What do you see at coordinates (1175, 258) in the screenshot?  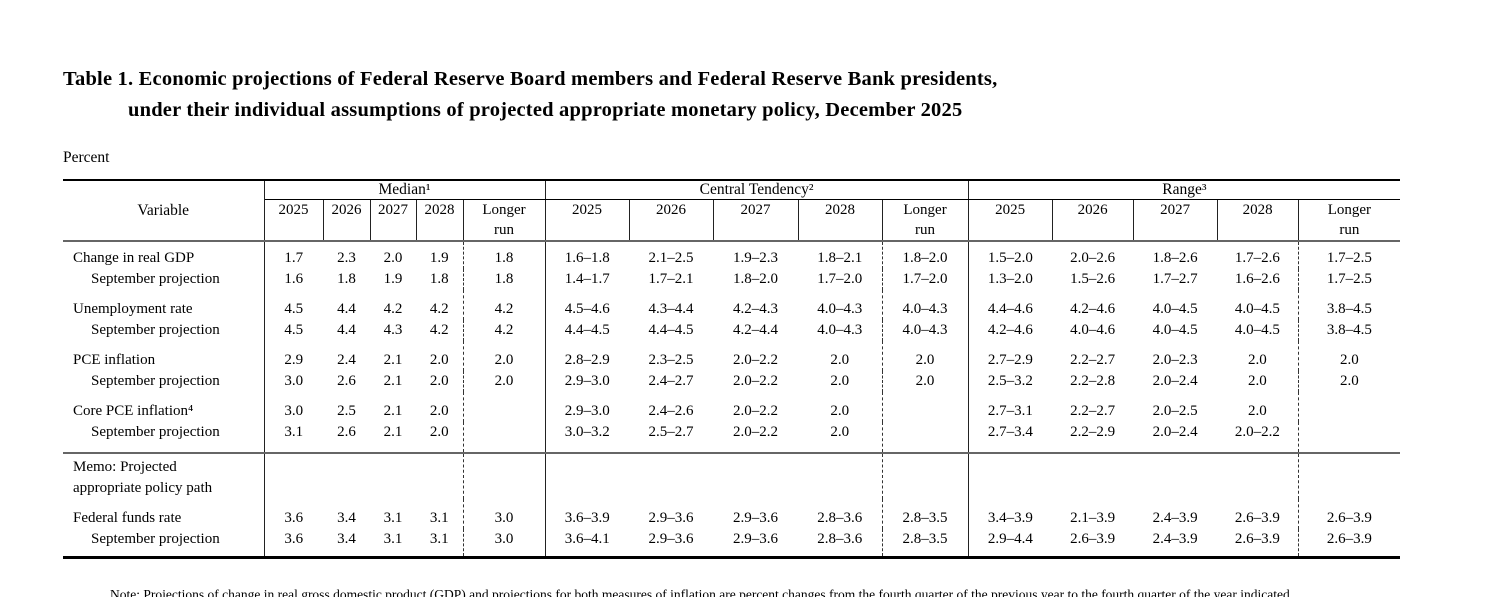 I see `value-cell: 1.8–2.6` at bounding box center [1175, 258].